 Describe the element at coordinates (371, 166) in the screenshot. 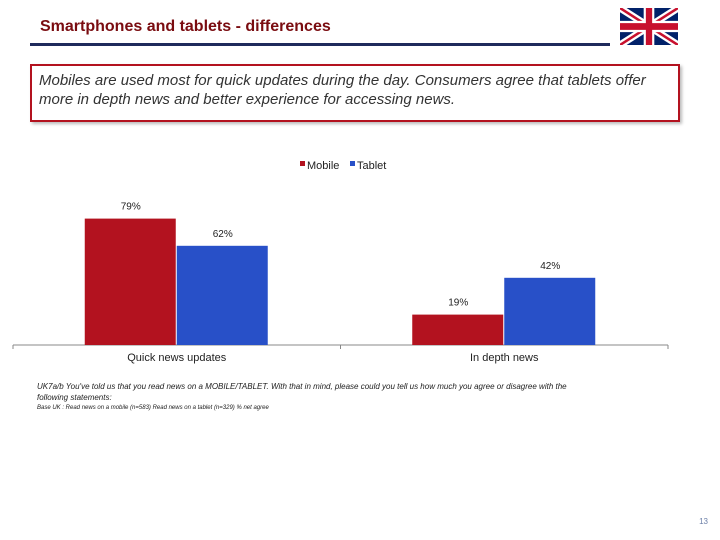

I see `legend-label-tablet: Tablet` at that location.